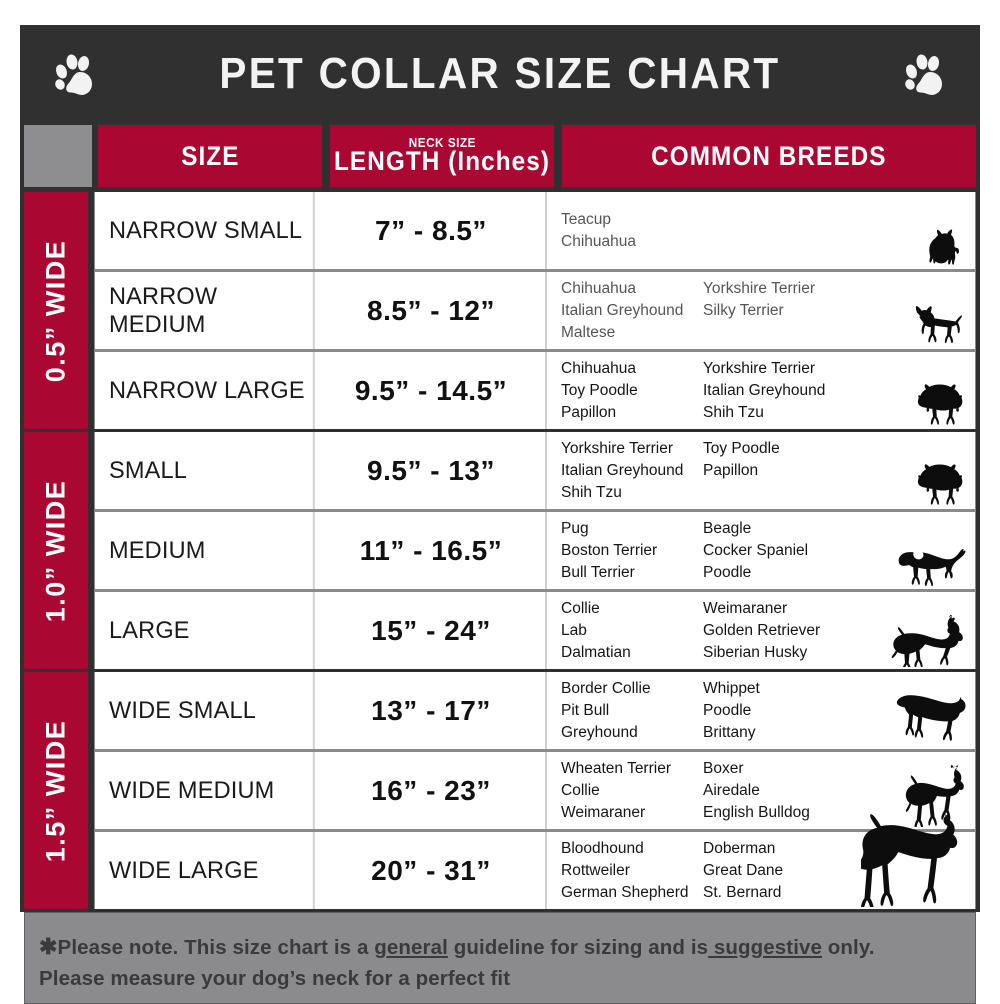  What do you see at coordinates (432, 470) in the screenshot?
I see `cell-neck-length: 9.5” - 13”` at bounding box center [432, 470].